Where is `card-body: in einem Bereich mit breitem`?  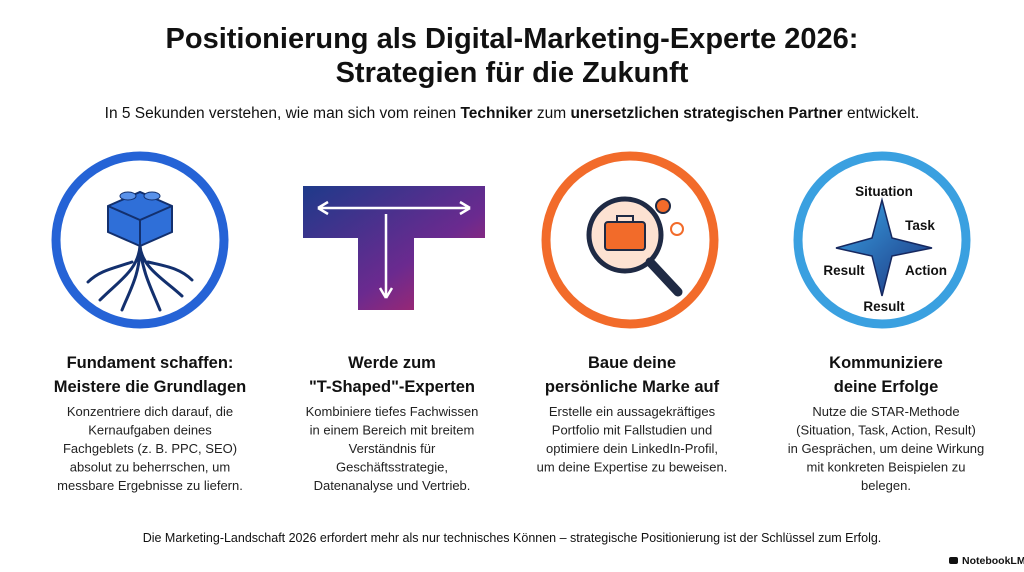 card-body: in einem Bereich mit breitem is located at coordinates (392, 430).